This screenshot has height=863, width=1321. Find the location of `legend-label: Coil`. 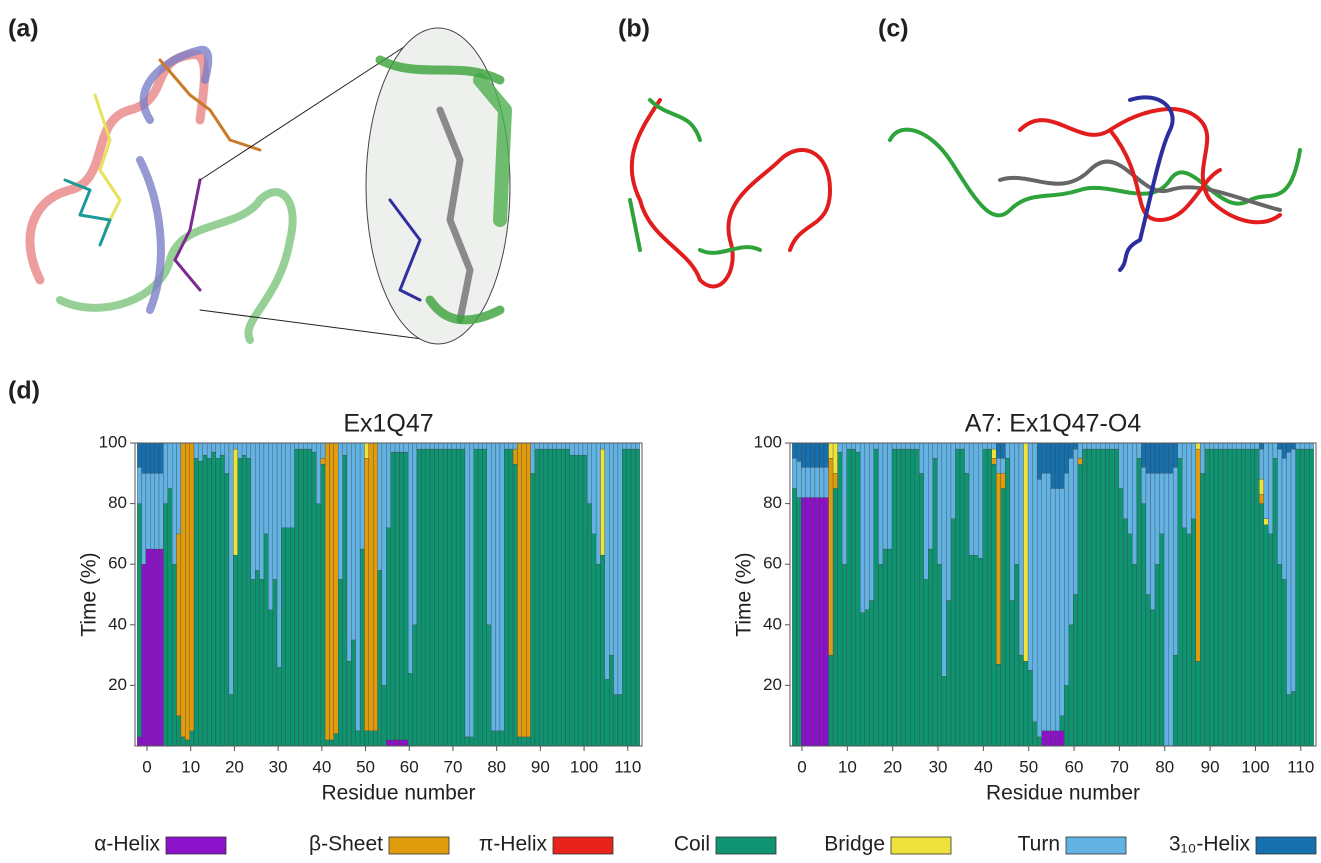

legend-label: Coil is located at coordinates (692, 844).